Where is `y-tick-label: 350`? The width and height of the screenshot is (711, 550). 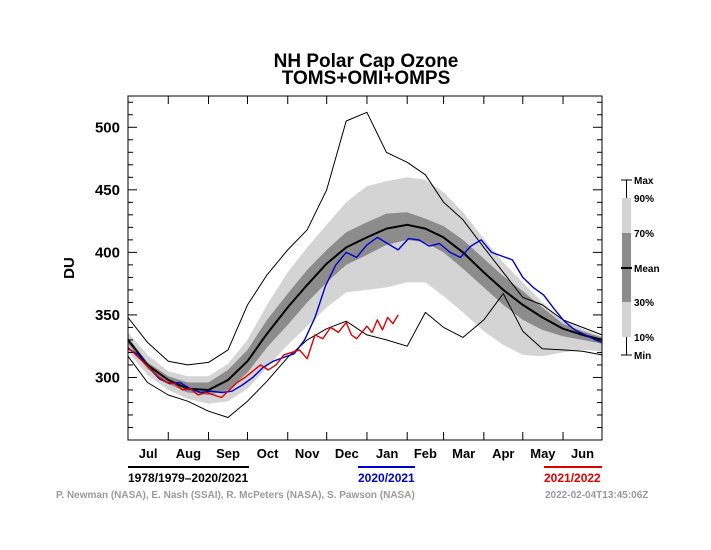 y-tick-label: 350 is located at coordinates (107, 315).